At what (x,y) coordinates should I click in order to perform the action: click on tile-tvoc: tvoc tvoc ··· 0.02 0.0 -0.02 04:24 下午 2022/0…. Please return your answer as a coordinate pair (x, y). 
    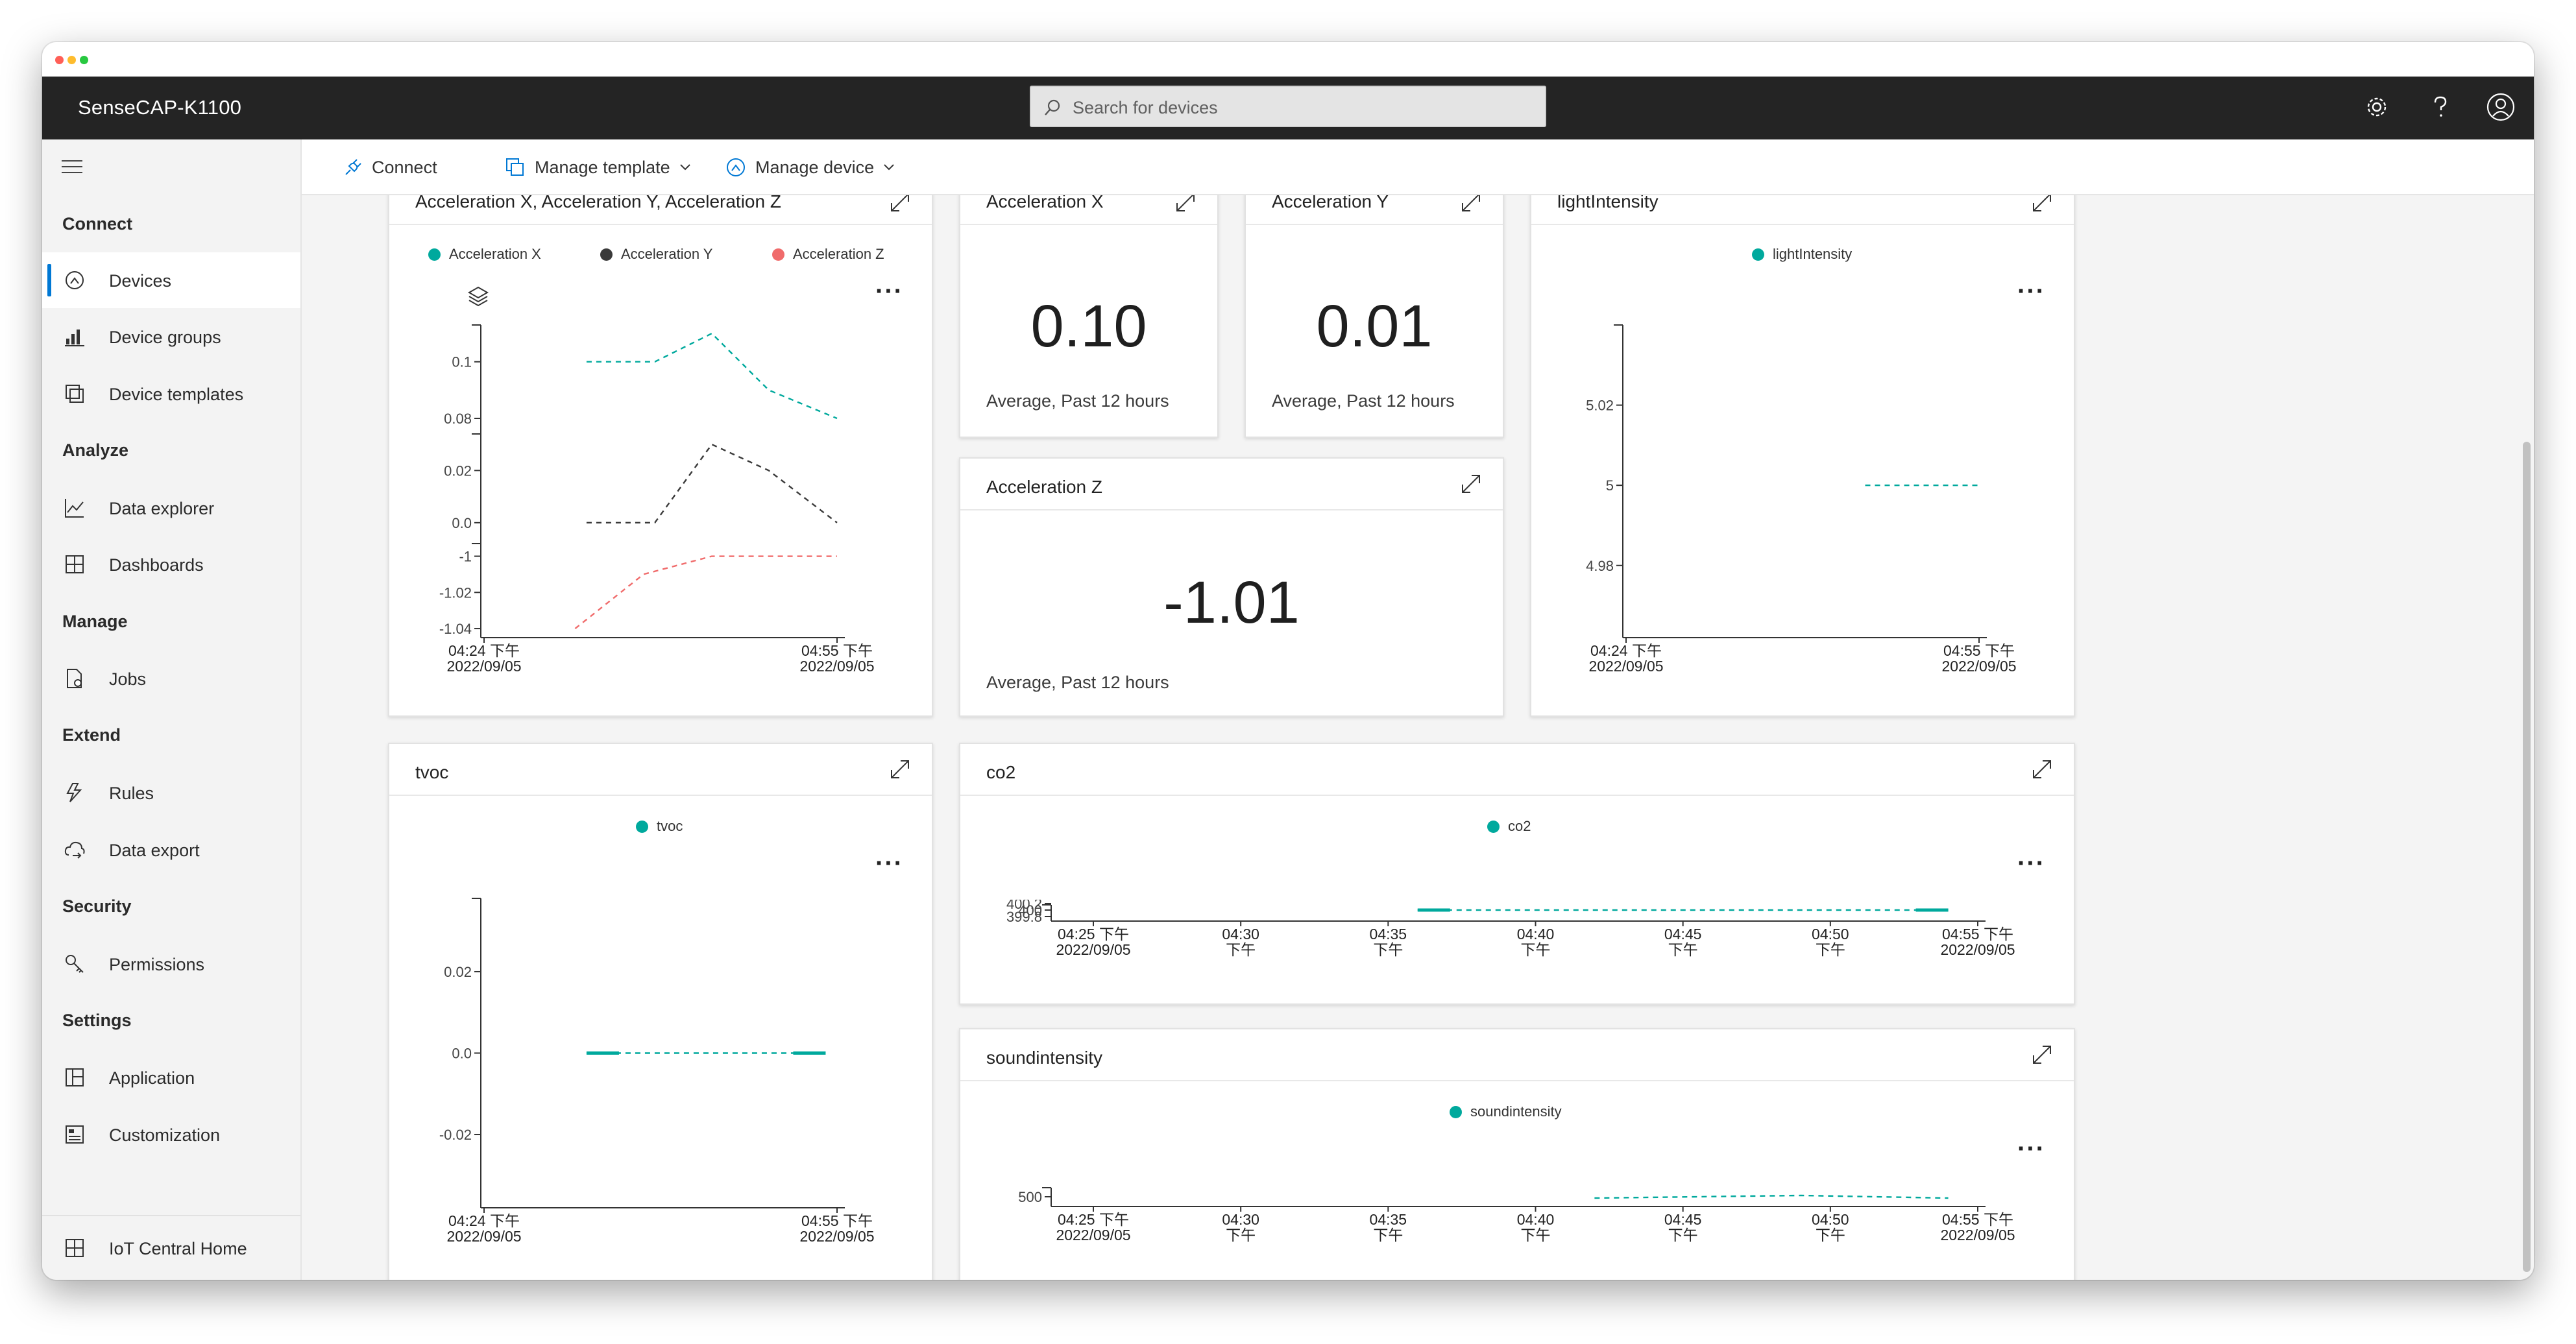
    Looking at the image, I should click on (660, 1012).